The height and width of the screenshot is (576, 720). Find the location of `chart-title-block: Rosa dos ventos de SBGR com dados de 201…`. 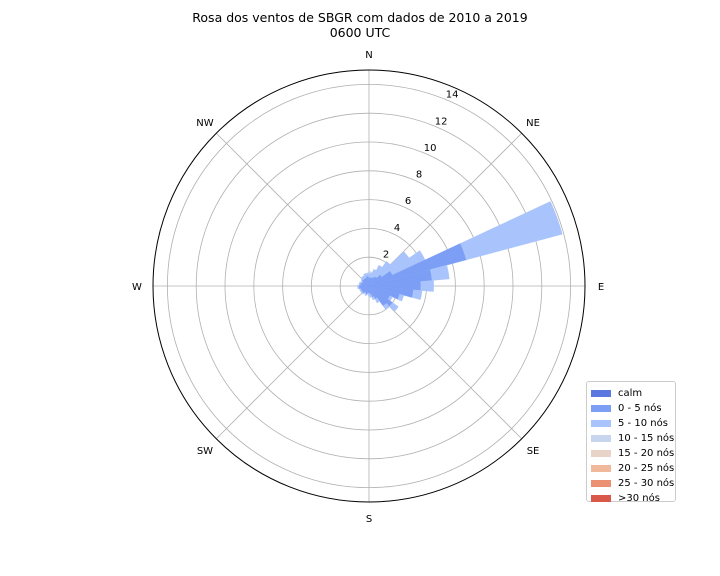

chart-title-block: Rosa dos ventos de SBGR com dados de 201… is located at coordinates (360, 25).